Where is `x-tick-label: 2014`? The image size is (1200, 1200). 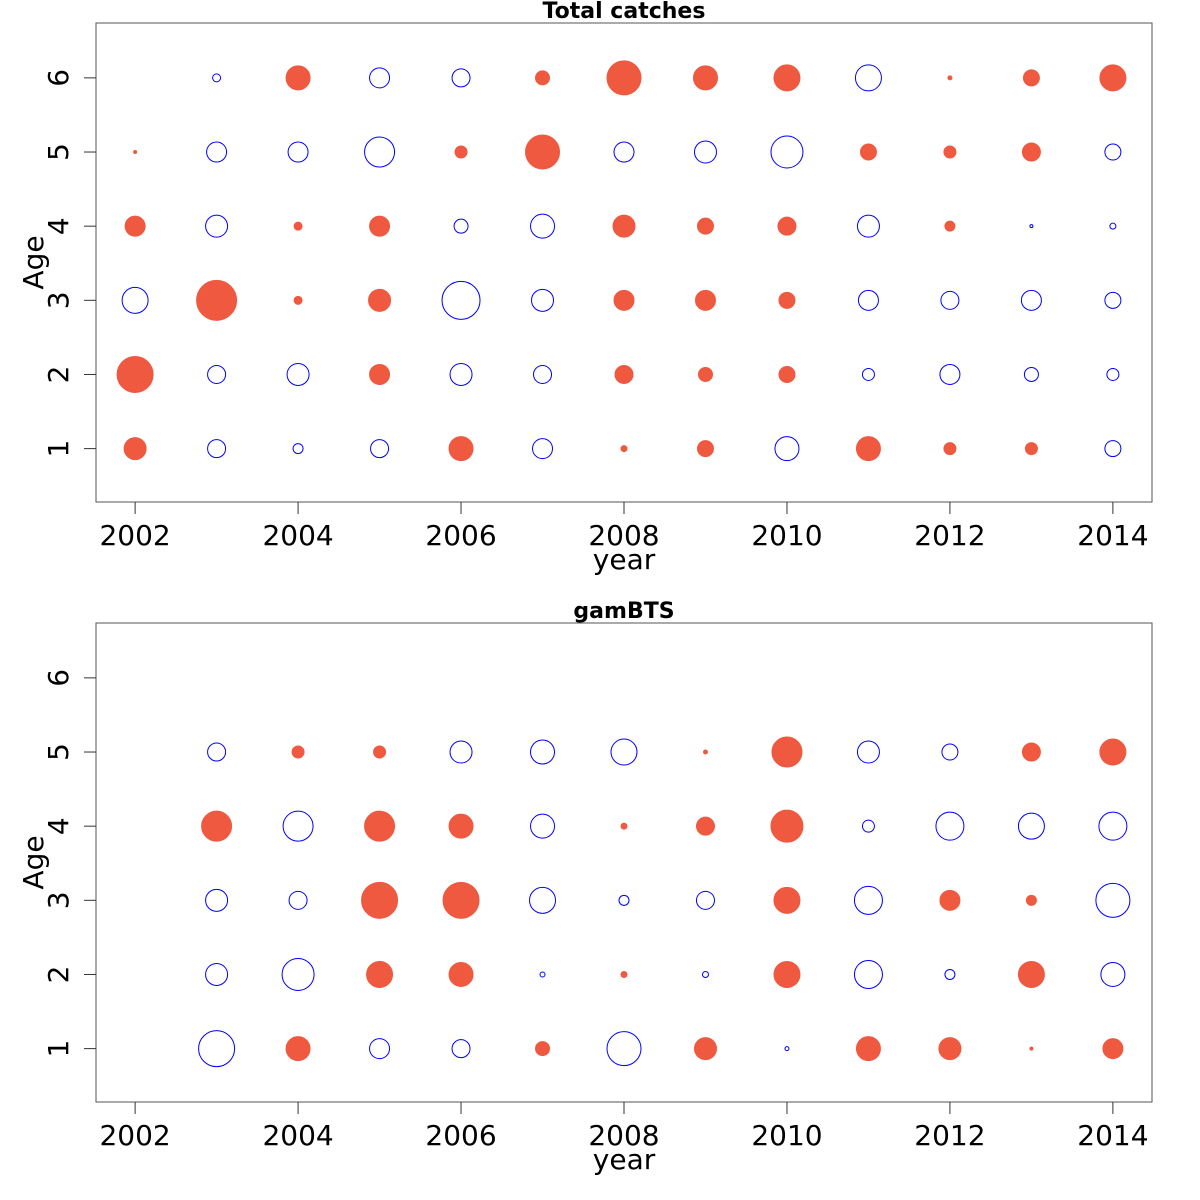
x-tick-label: 2014 is located at coordinates (1112, 1135).